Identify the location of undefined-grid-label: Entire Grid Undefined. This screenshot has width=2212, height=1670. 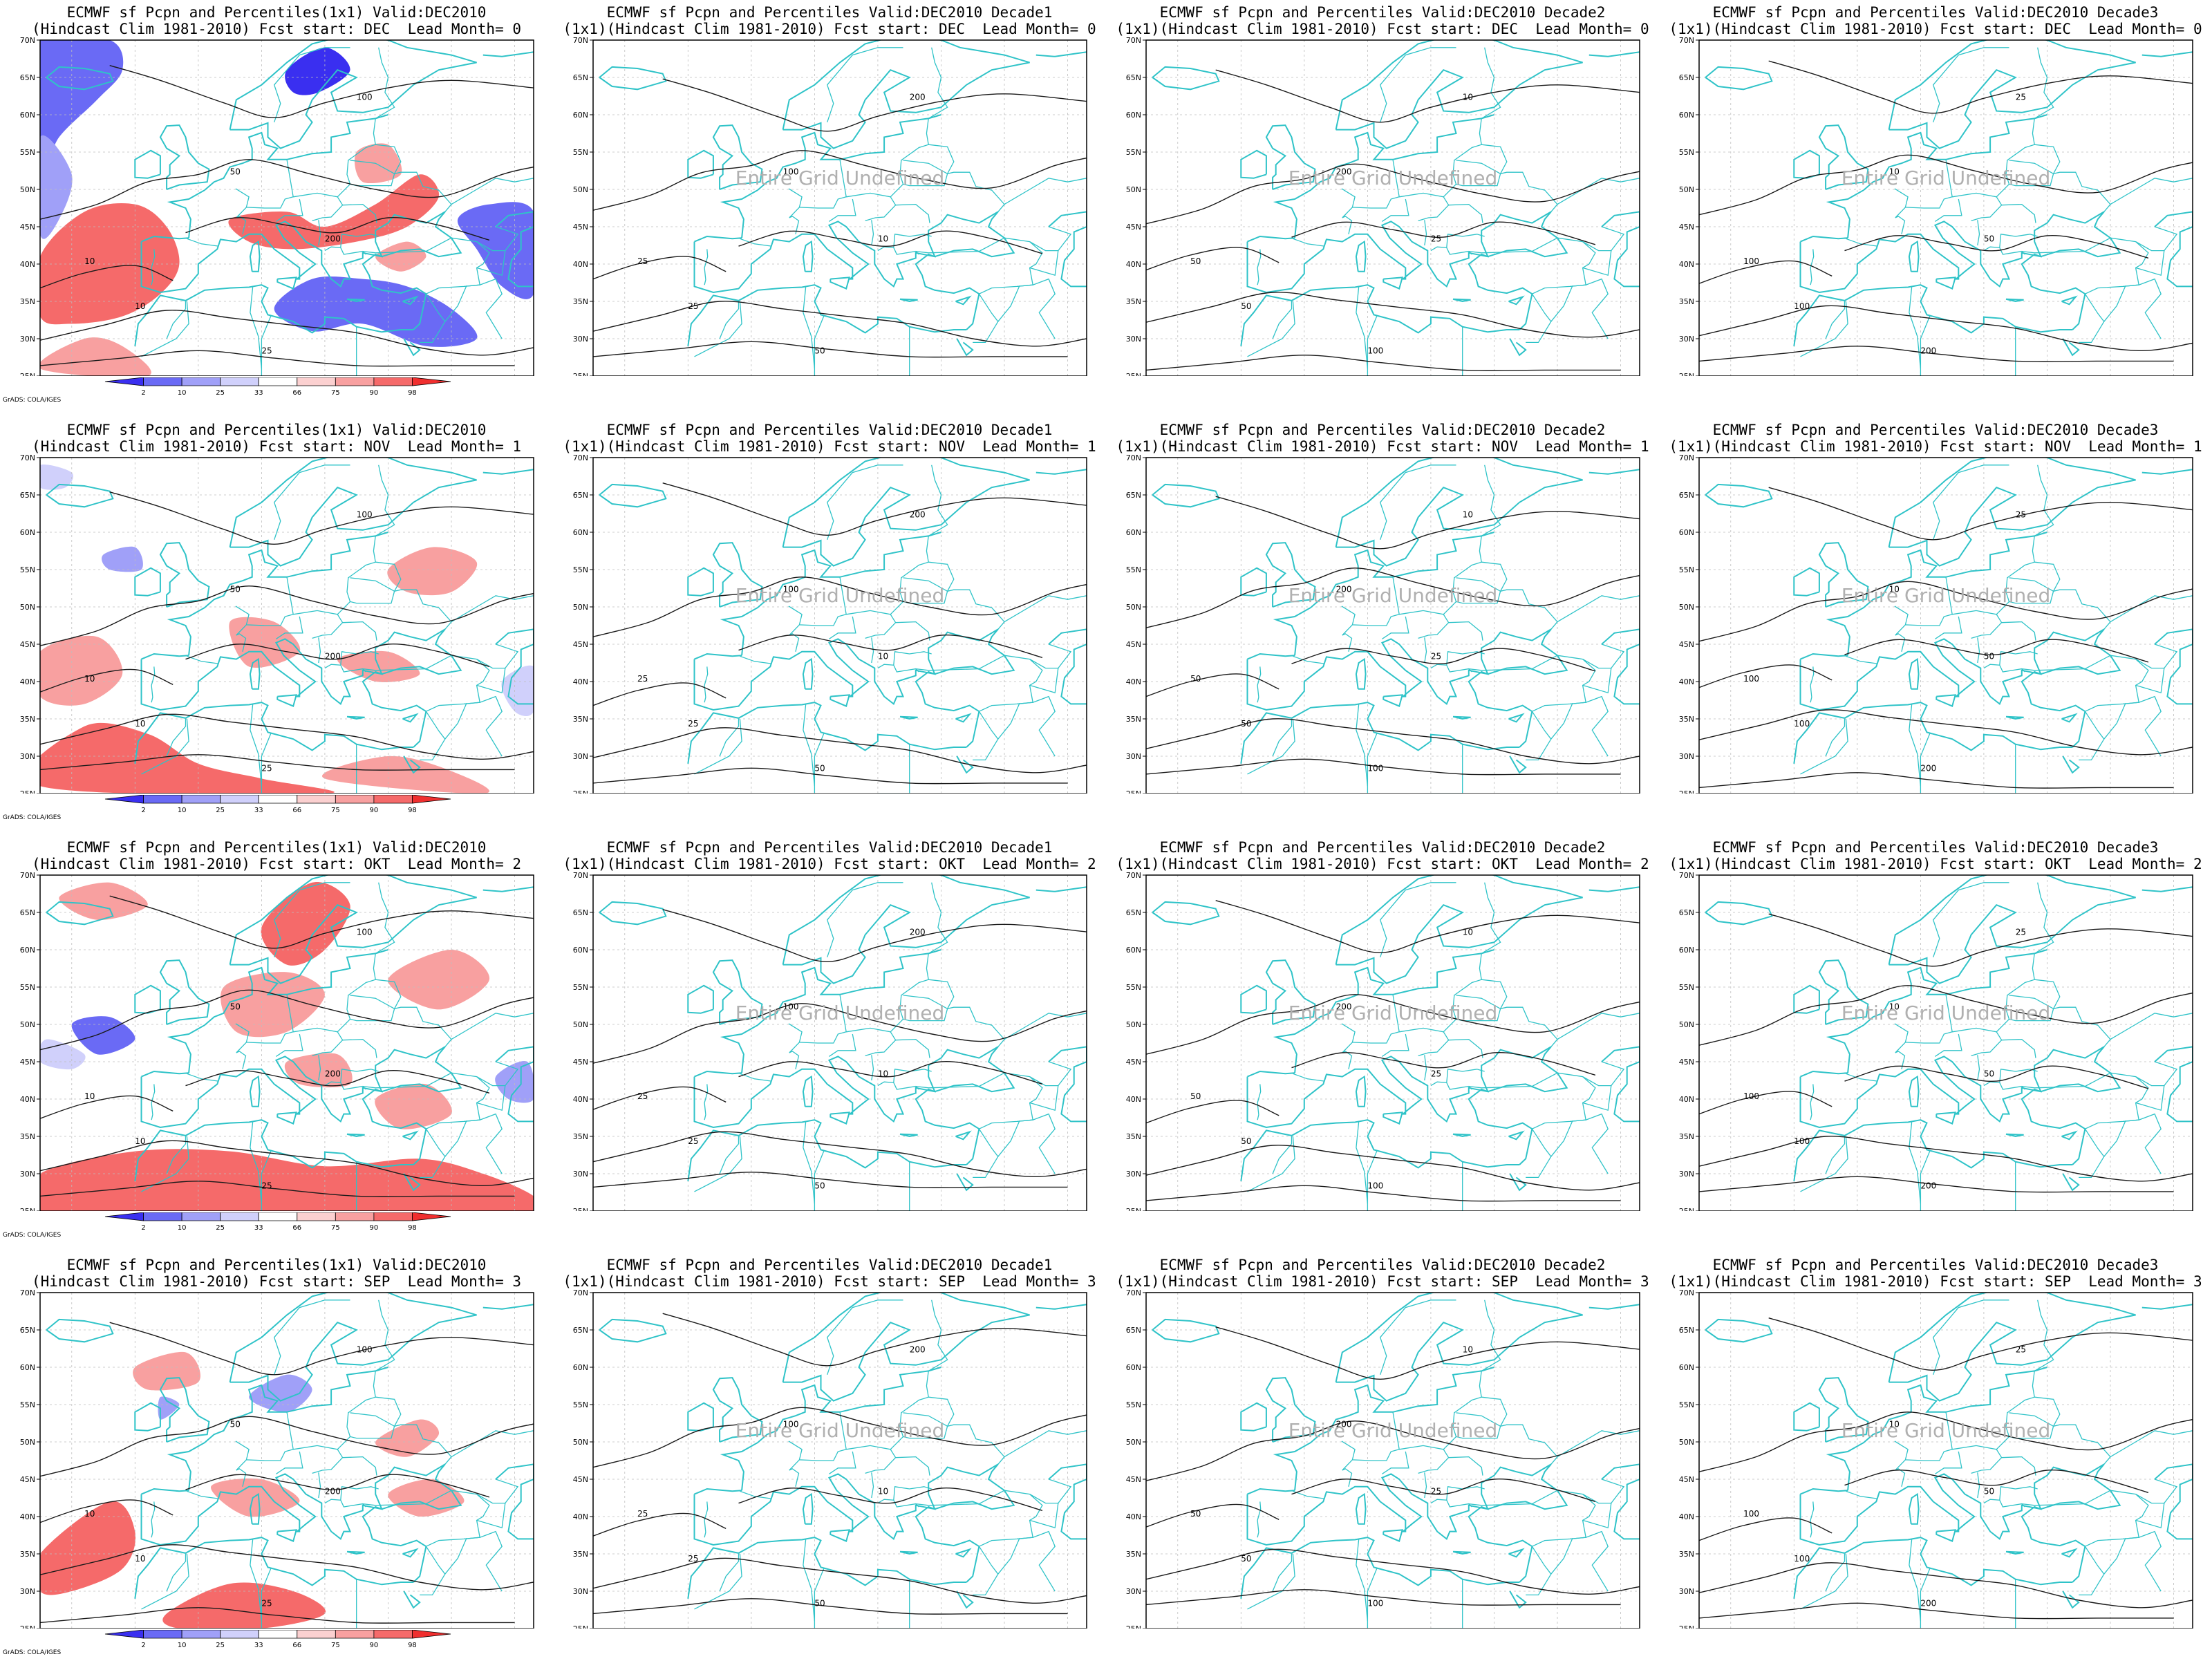
(1946, 595).